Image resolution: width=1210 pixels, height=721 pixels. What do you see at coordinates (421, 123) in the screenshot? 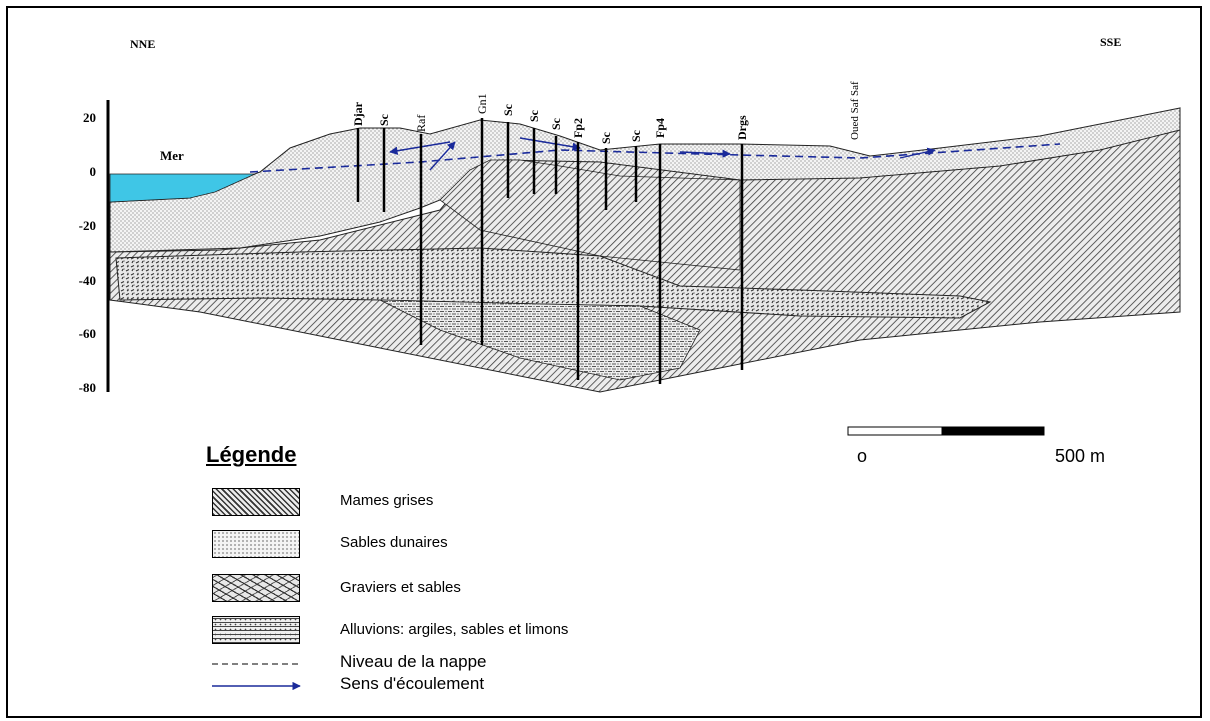
I see `well-label: Raf` at bounding box center [421, 123].